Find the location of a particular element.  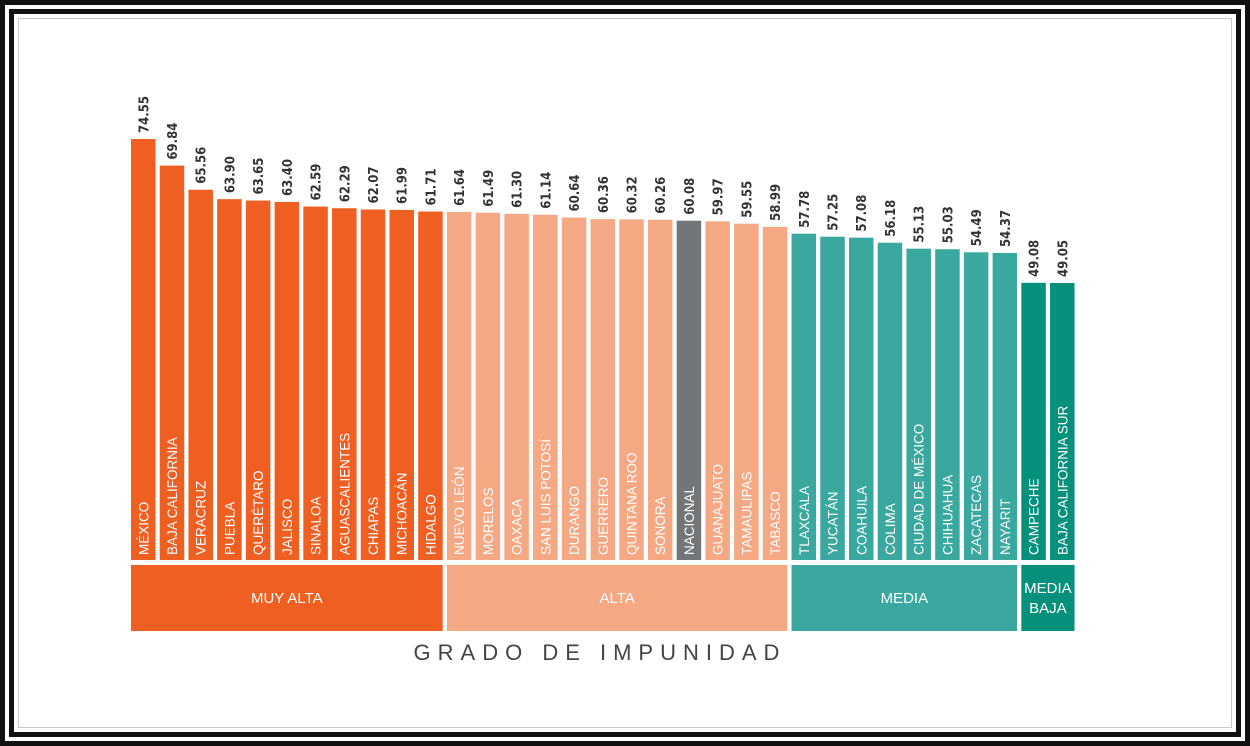

value-label-michoacan: 61.99 is located at coordinates (403, 185).